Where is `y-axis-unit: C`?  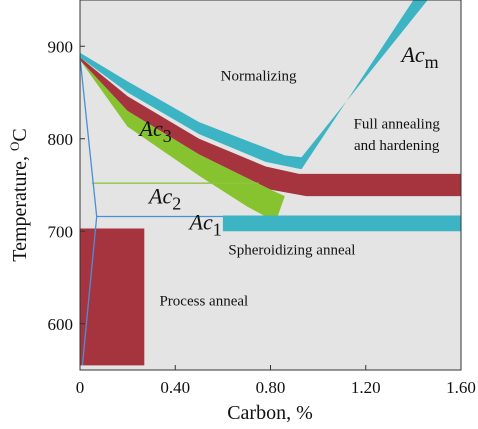 y-axis-unit: C is located at coordinates (20, 134).